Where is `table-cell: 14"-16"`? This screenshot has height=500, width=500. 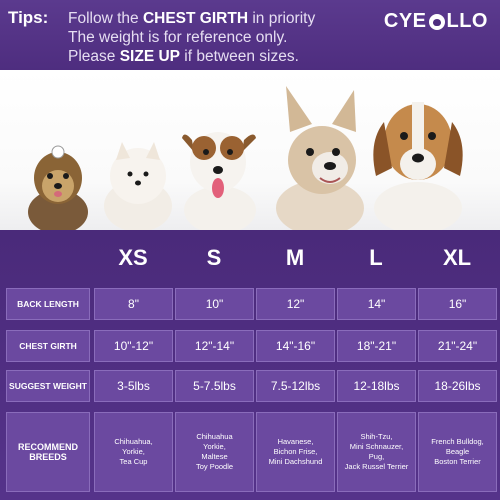 table-cell: 14"-16" is located at coordinates (295, 346).